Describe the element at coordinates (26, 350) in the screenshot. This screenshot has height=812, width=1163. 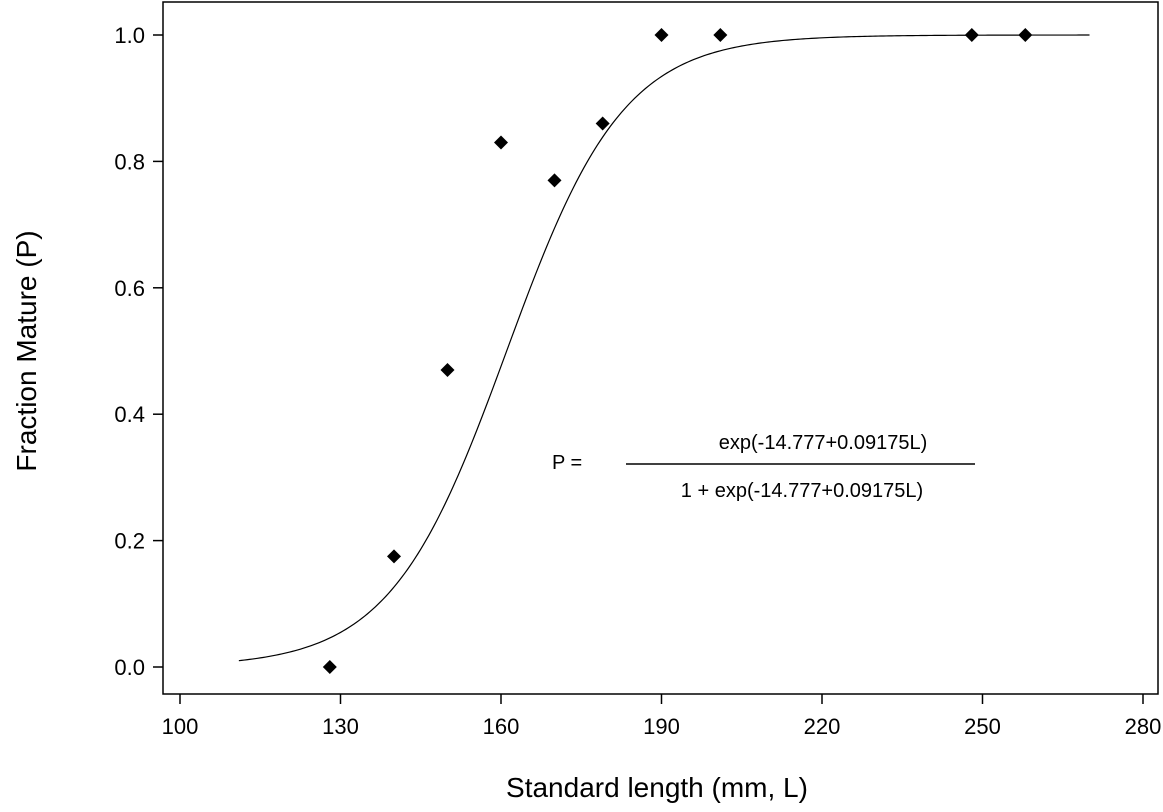
I see `y-axis-label: Fraction Mature (P)` at that location.